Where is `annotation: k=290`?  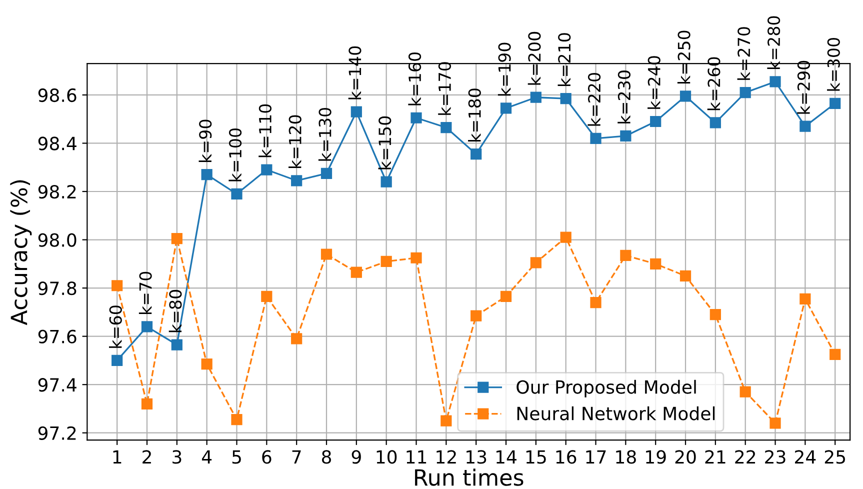
annotation: k=290 is located at coordinates (803, 87).